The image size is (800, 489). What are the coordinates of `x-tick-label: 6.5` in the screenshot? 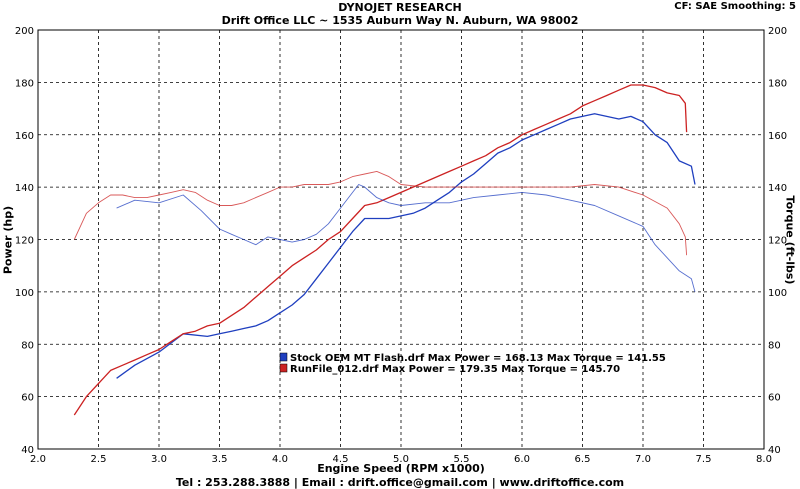 It's located at (583, 459).